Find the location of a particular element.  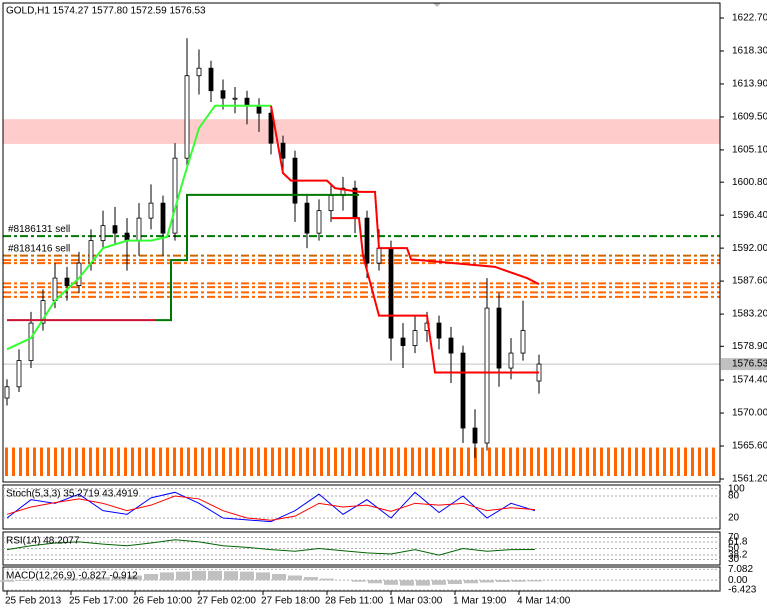

sub-tick-label: 61.8 is located at coordinates (738, 542).